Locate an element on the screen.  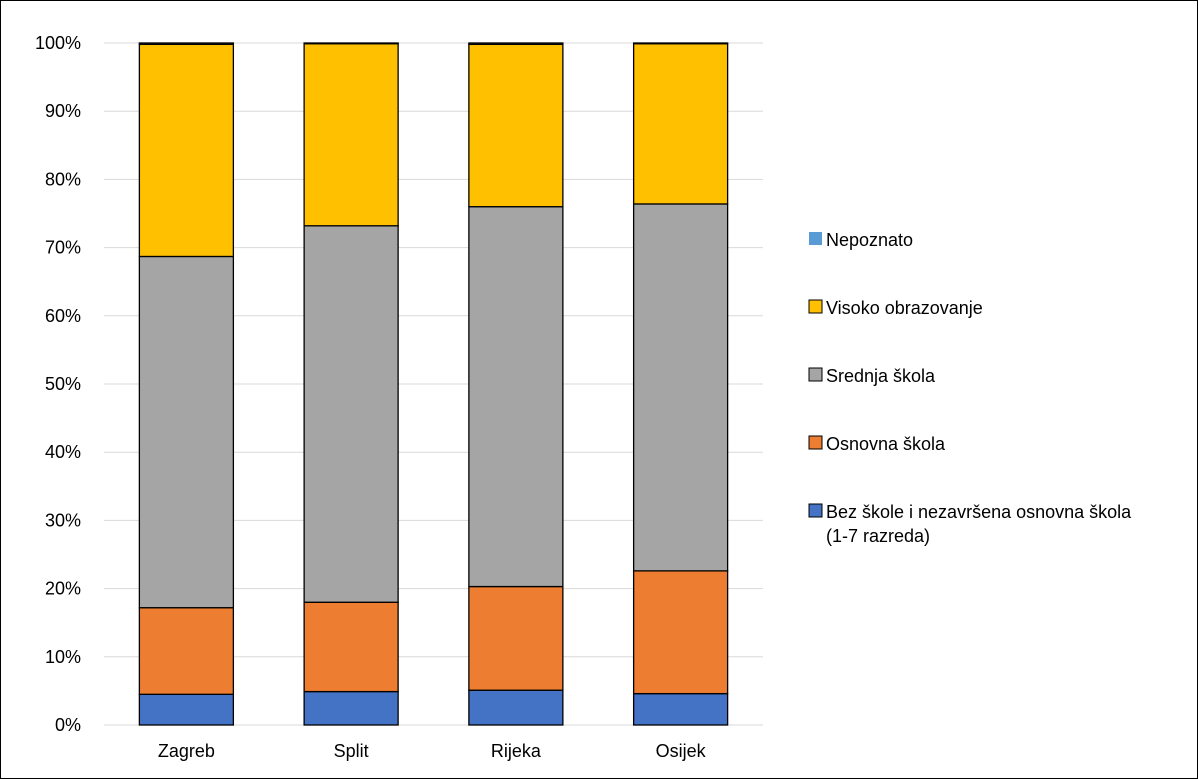
y-axis: 0% 10% 20% 30% 40% 50% 60% 70% 80% 90% 100% is located at coordinates (58, 384).